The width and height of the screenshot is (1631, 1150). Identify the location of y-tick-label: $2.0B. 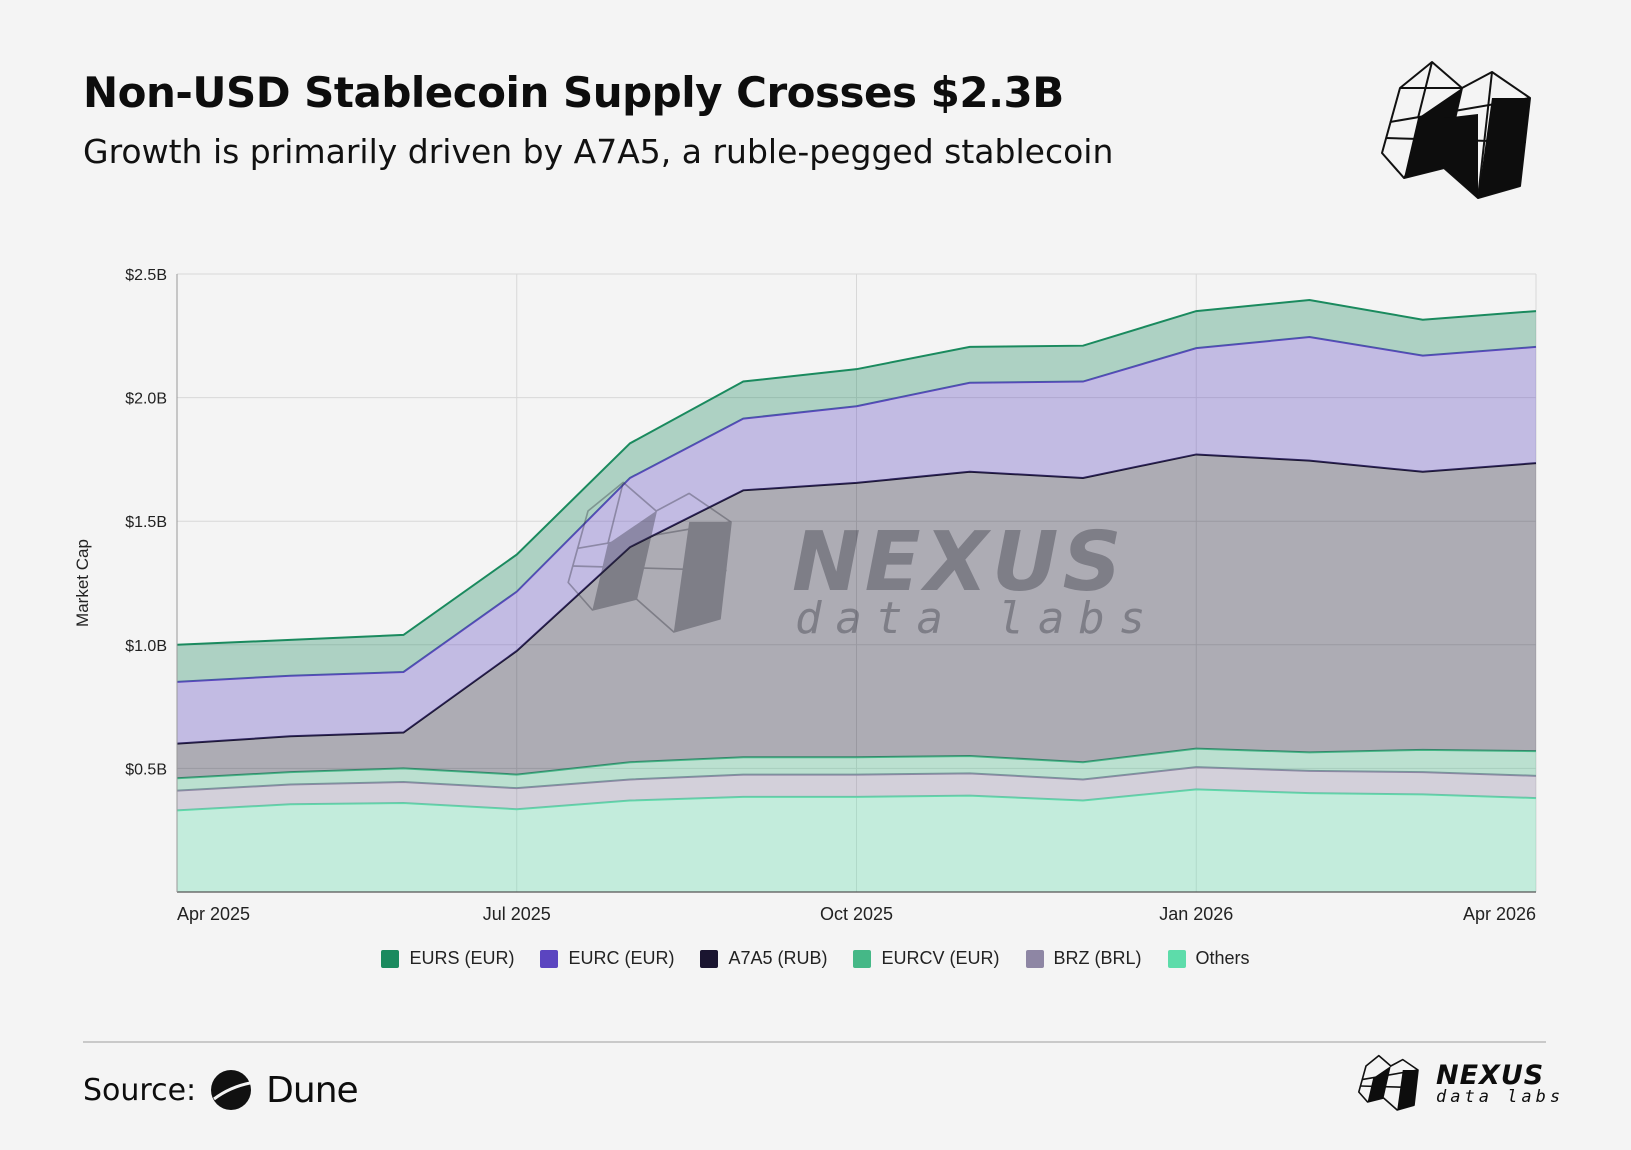
(146, 399).